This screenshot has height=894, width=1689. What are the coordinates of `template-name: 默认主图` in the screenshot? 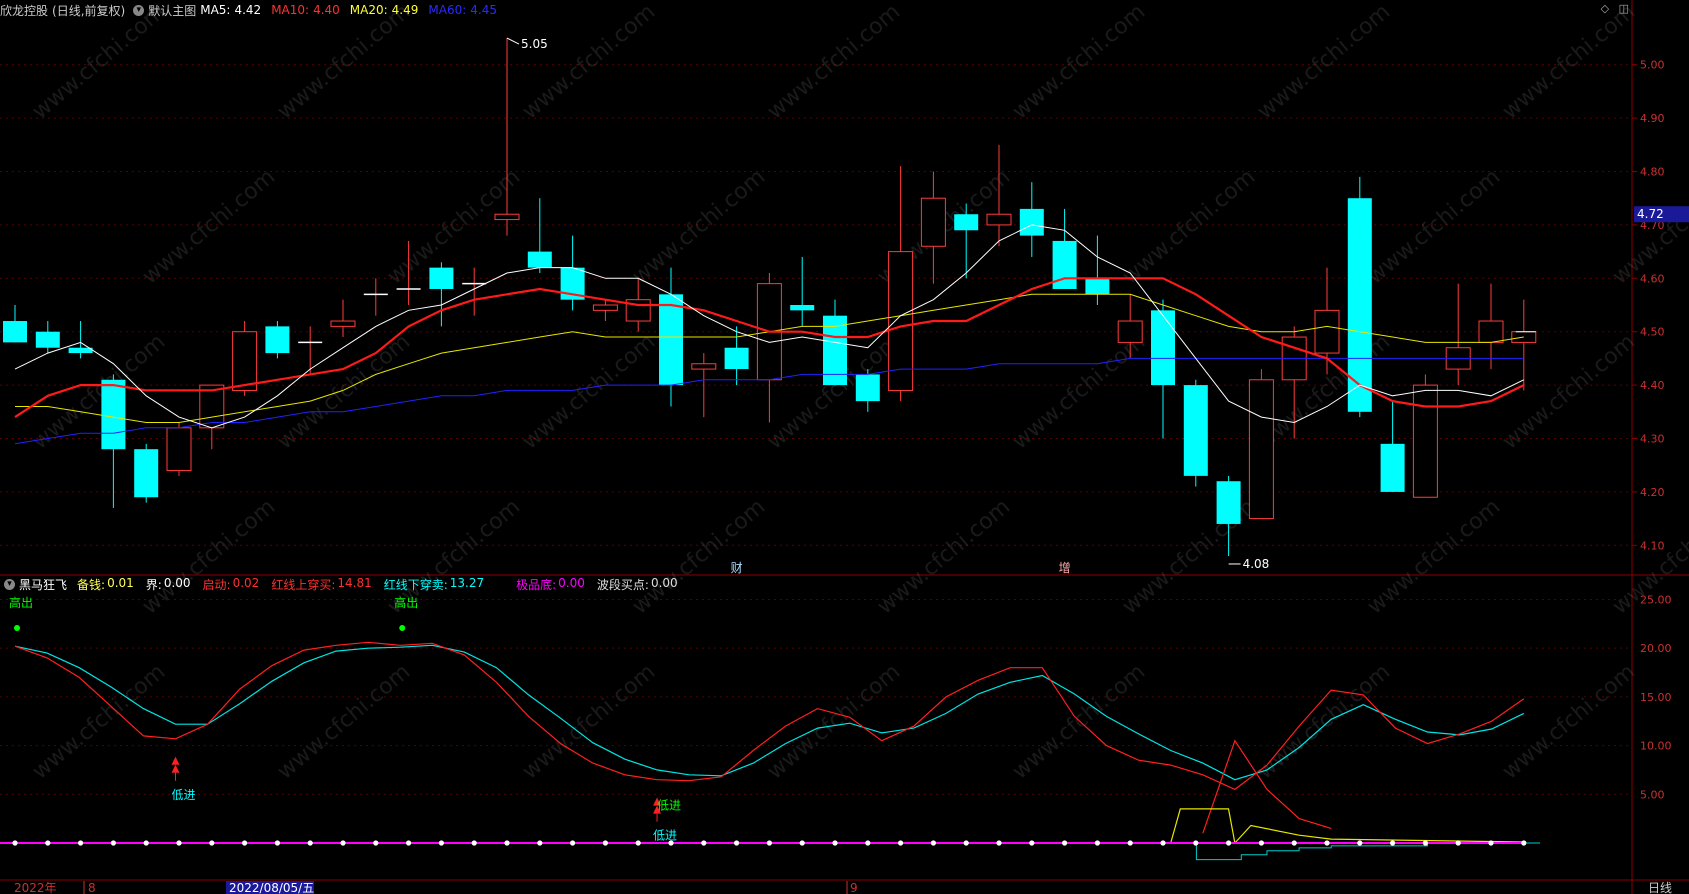 It's located at (172, 10).